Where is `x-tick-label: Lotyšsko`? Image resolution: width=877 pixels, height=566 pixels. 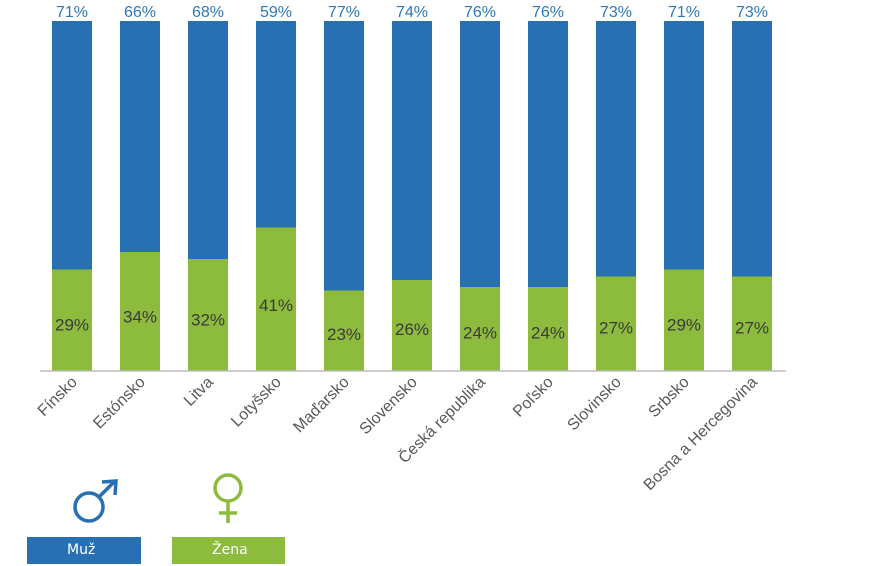
x-tick-label: Lotyšsko is located at coordinates (256, 402).